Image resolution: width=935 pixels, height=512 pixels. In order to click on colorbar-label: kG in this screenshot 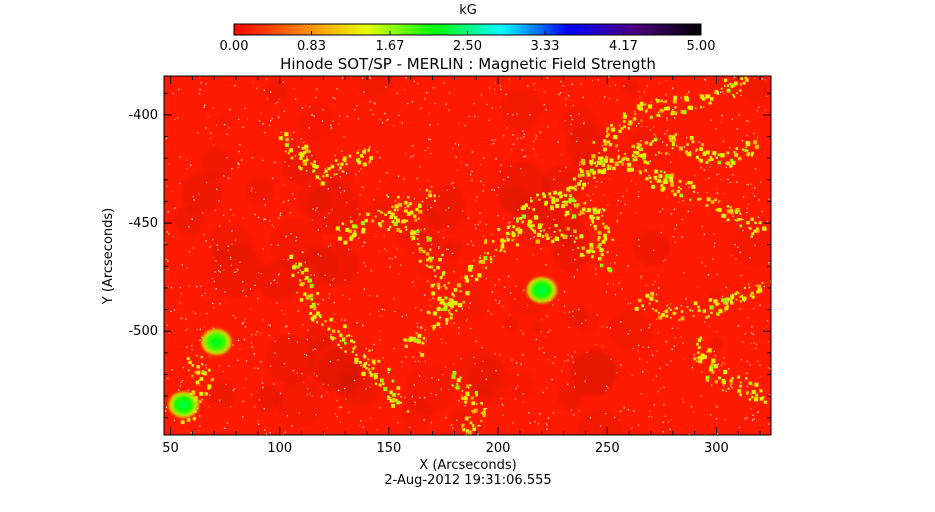, I will do `click(468, 10)`.